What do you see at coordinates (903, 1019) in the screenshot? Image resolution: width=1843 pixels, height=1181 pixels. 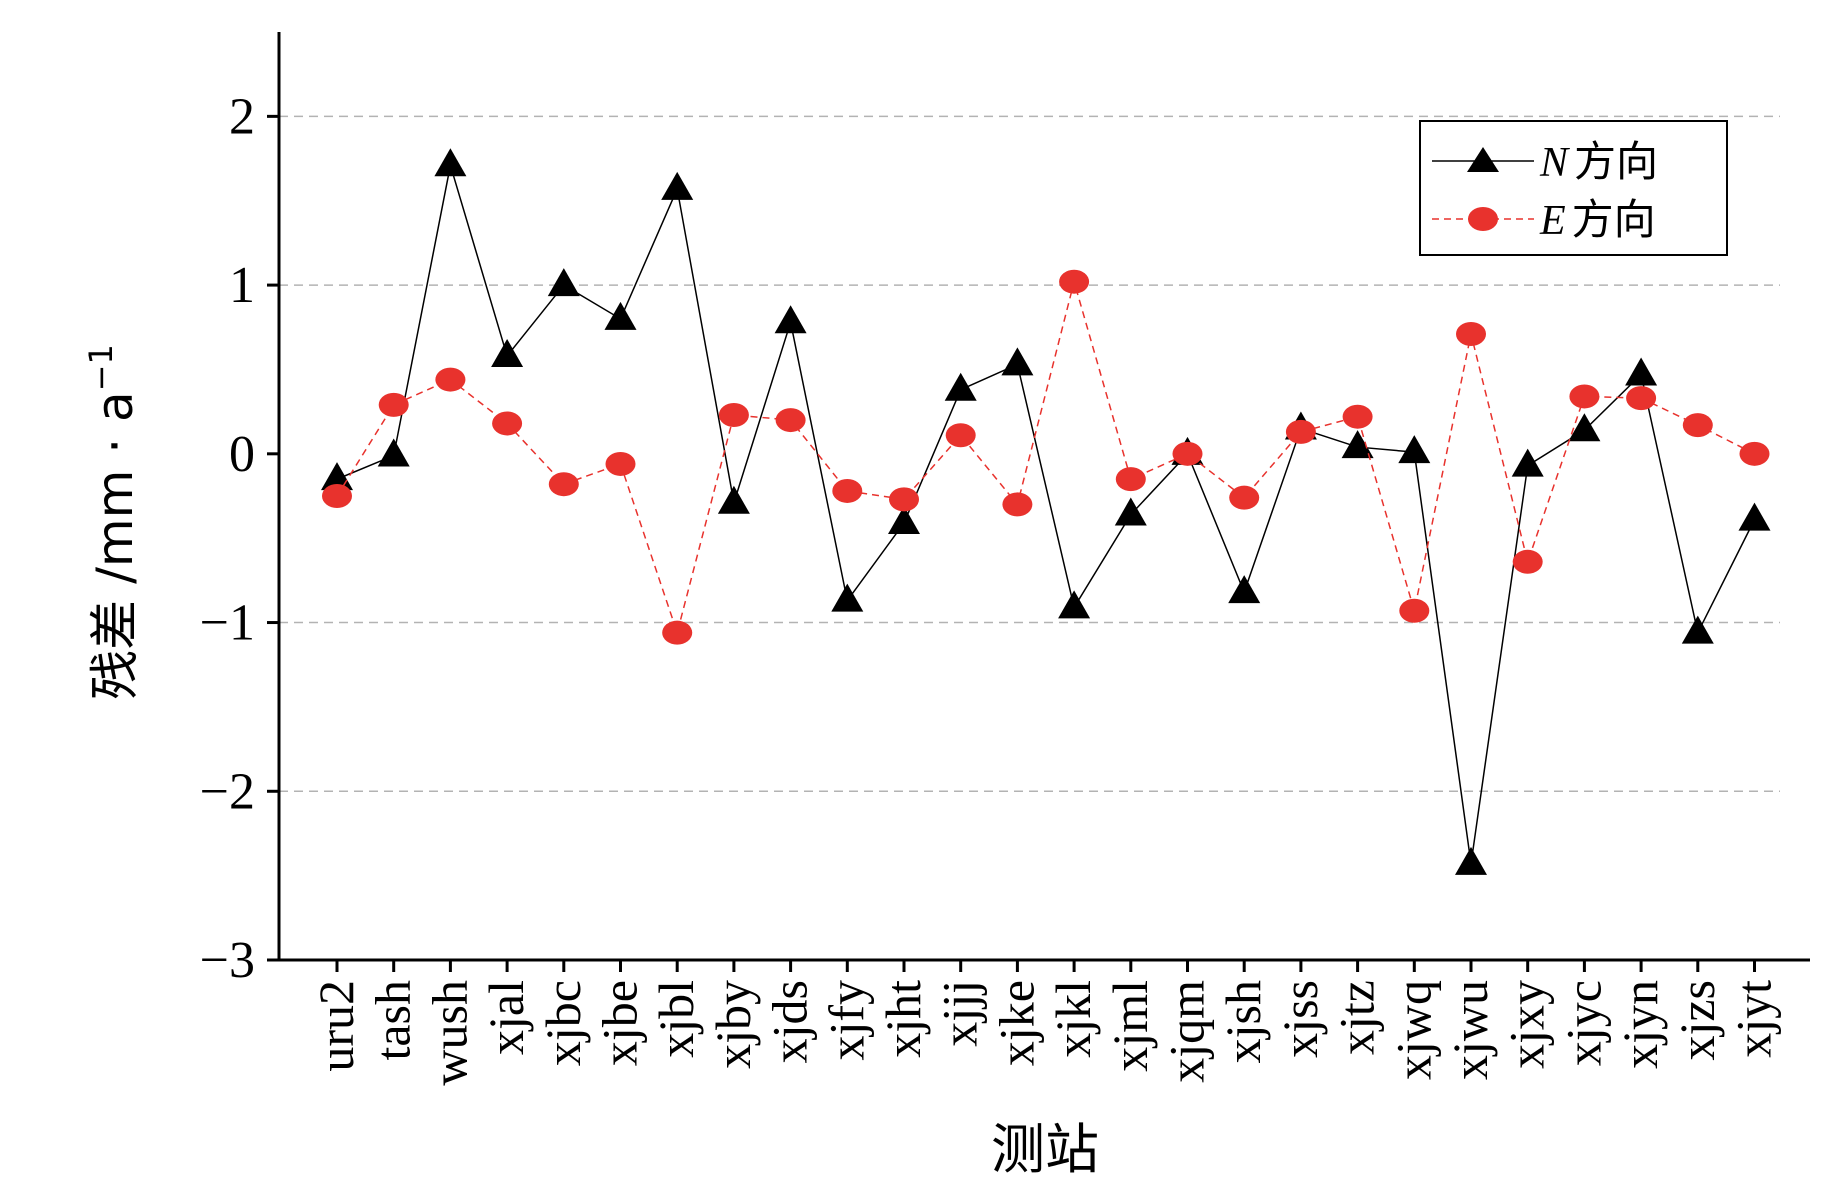 I see `x-tick-label: xjht` at bounding box center [903, 1019].